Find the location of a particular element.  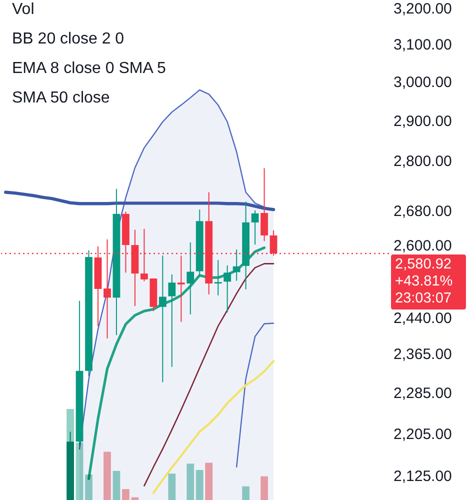

y-tick-label: 2,600.00 is located at coordinates (423, 246).